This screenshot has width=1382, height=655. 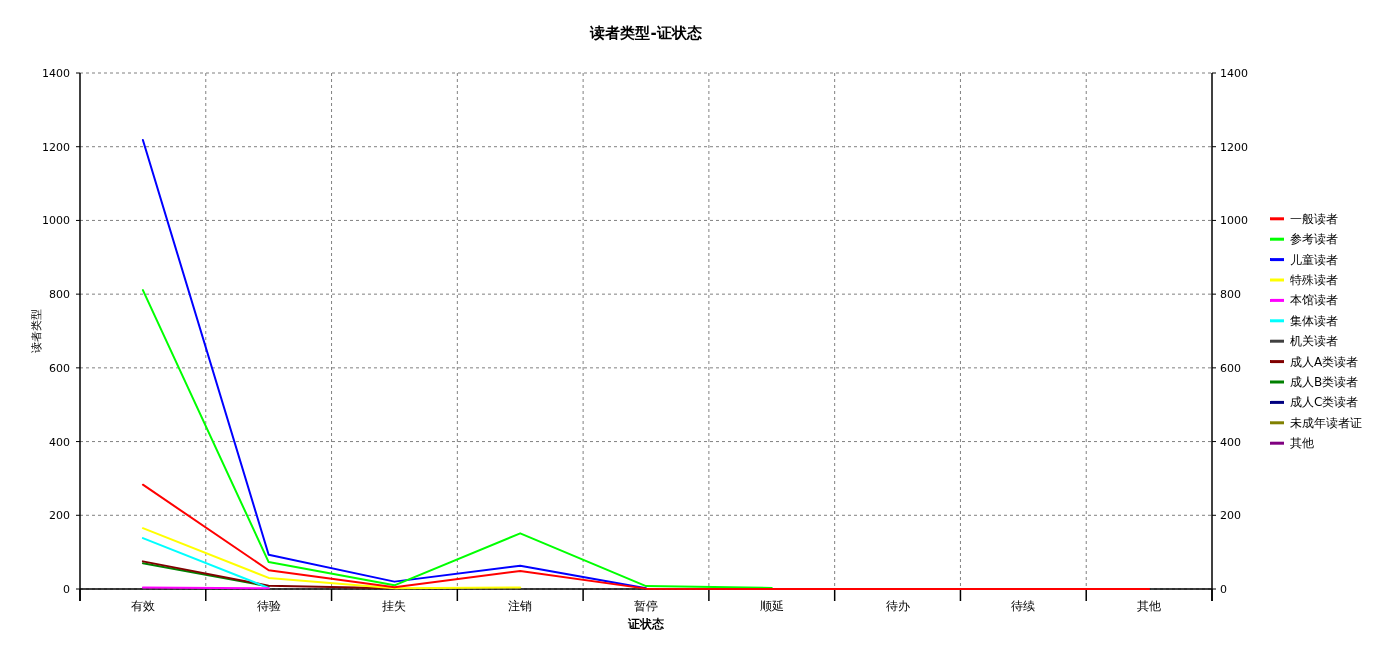 What do you see at coordinates (59, 295) in the screenshot?
I see `y-tick-label: 800` at bounding box center [59, 295].